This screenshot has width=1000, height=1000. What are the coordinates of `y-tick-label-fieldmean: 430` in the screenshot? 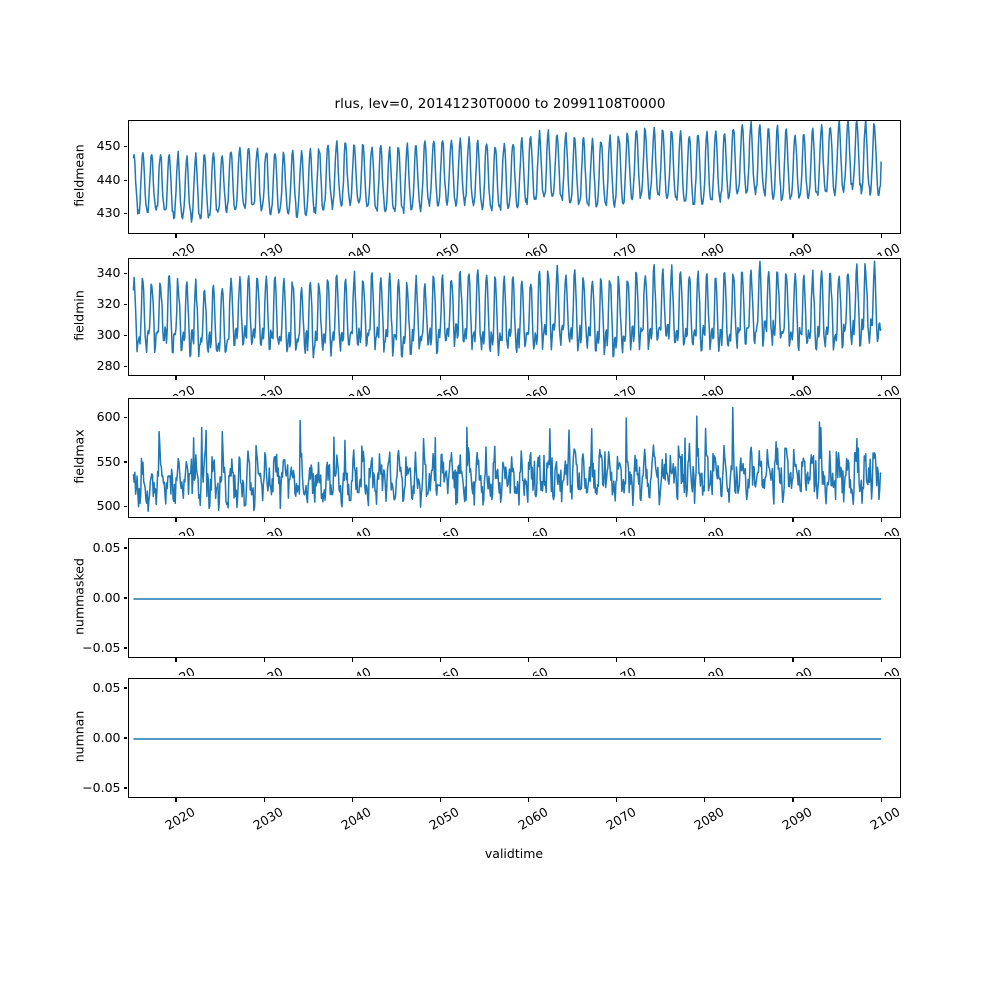 It's located at (108, 213).